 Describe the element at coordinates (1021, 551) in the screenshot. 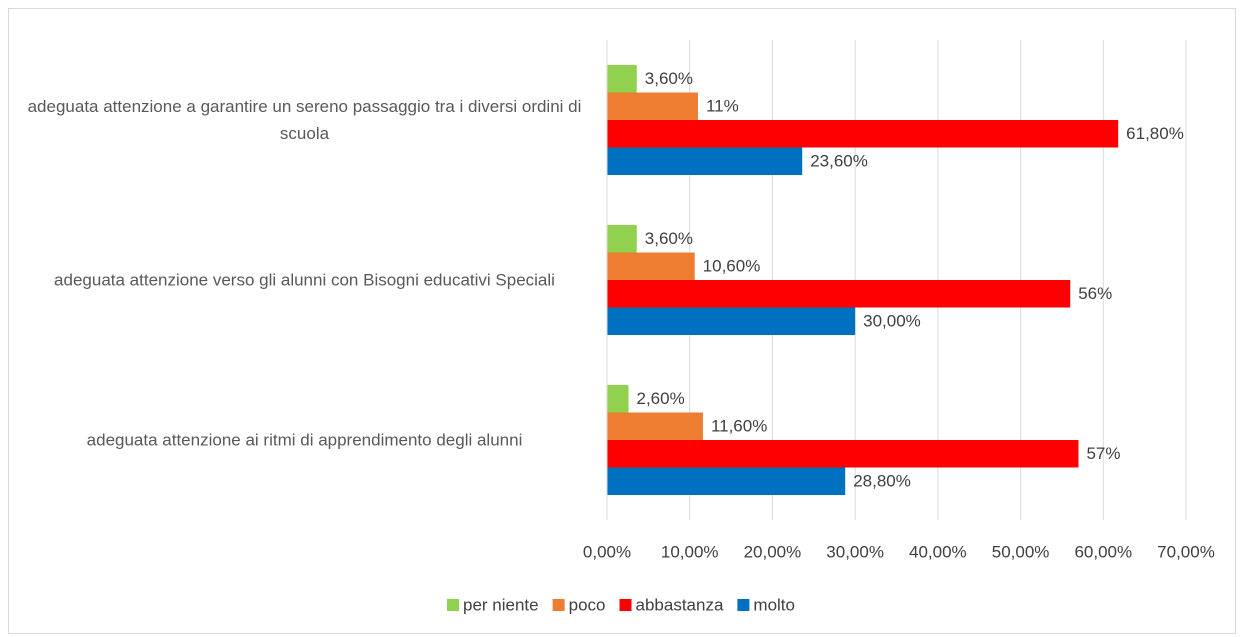

I see `x-tick-label: 50,00%` at that location.